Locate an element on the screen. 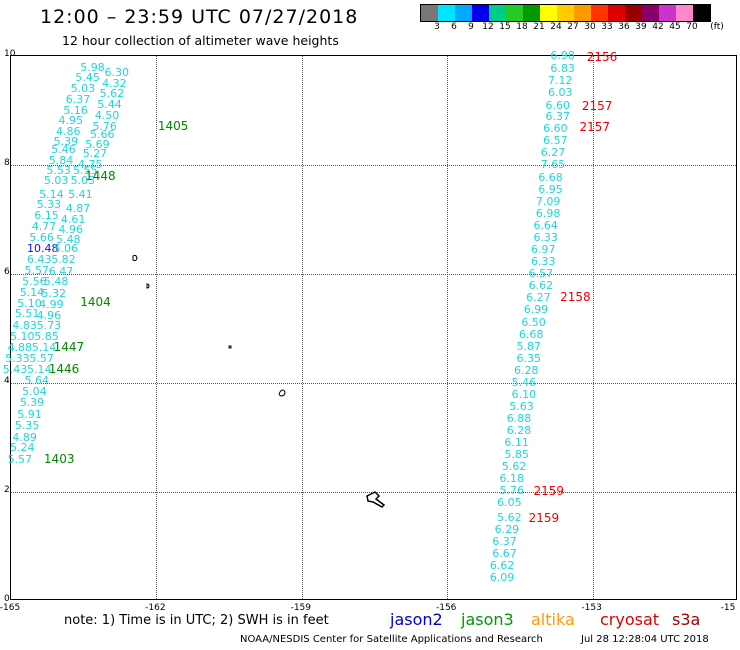 This screenshot has width=740, height=650. color-scale-label: 15 is located at coordinates (505, 27).